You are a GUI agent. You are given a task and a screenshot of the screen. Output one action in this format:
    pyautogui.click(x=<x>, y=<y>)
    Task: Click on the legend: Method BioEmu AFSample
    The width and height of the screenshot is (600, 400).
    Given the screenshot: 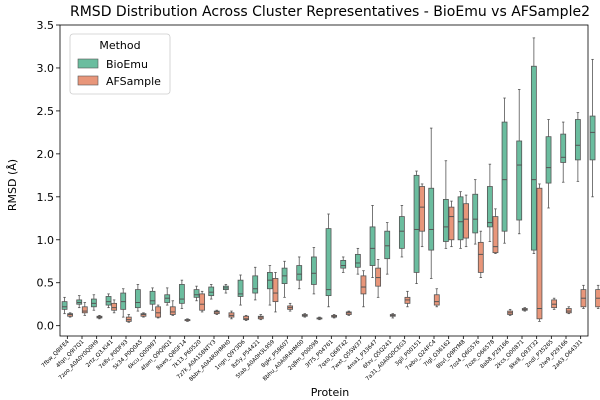 What is the action you would take?
    pyautogui.click(x=120, y=64)
    